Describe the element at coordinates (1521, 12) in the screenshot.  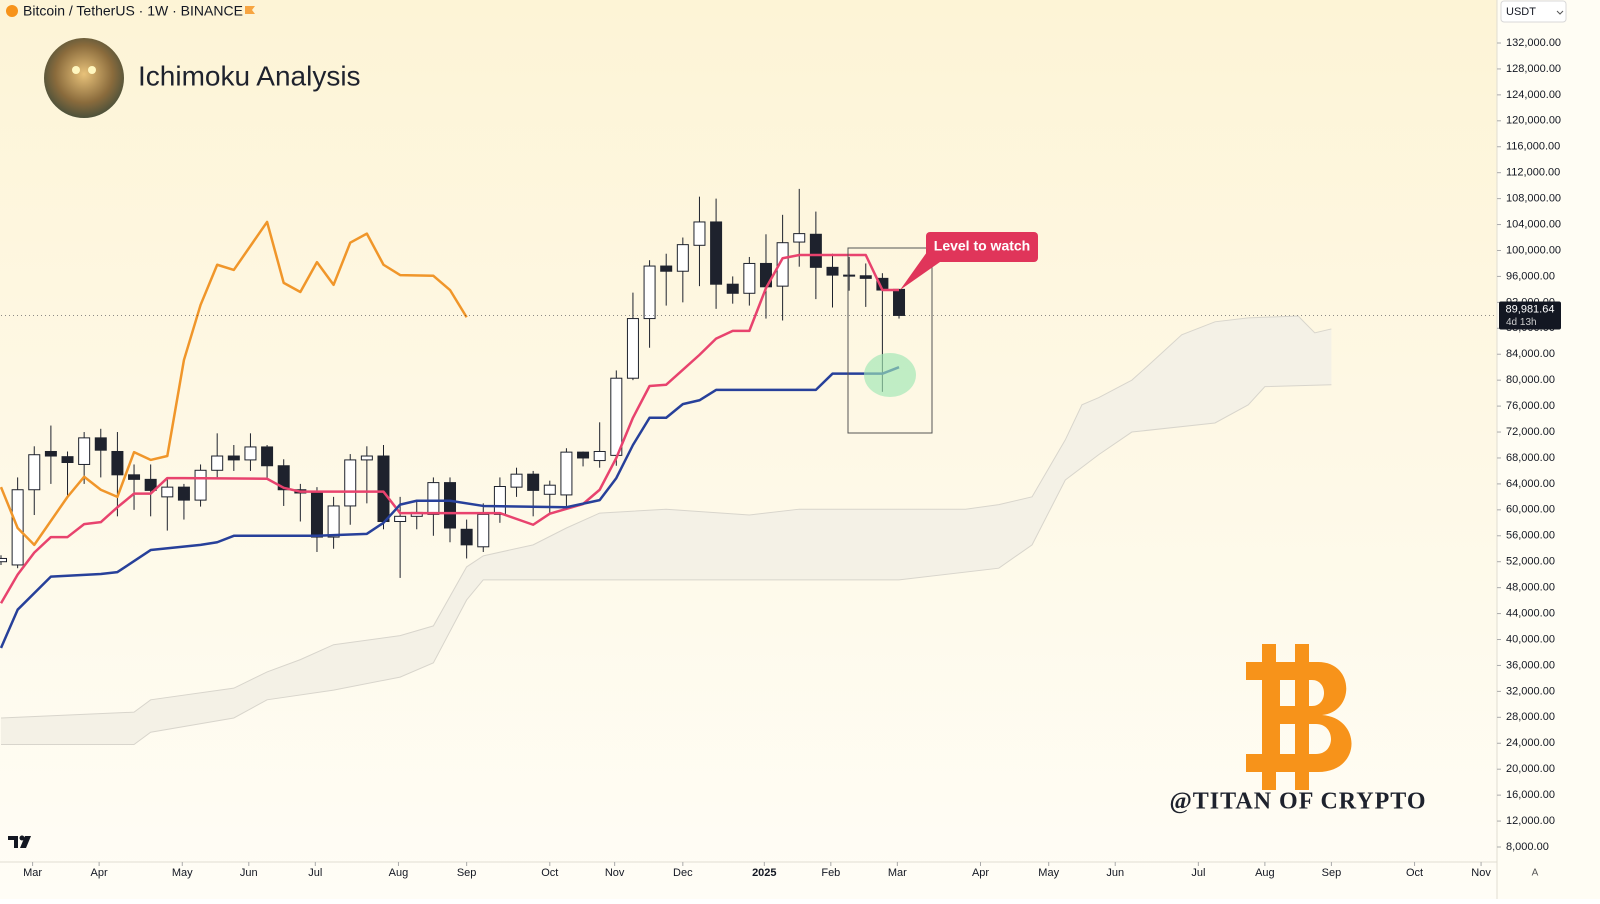
I see `currency: USDT` at that location.